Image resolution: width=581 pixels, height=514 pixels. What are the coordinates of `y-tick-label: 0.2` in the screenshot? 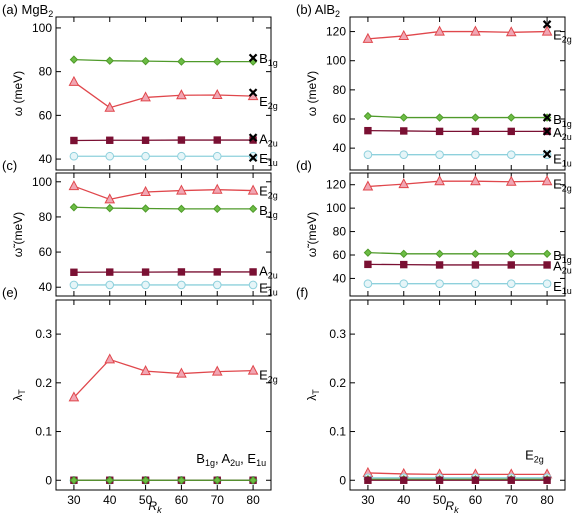 It's located at (43, 383).